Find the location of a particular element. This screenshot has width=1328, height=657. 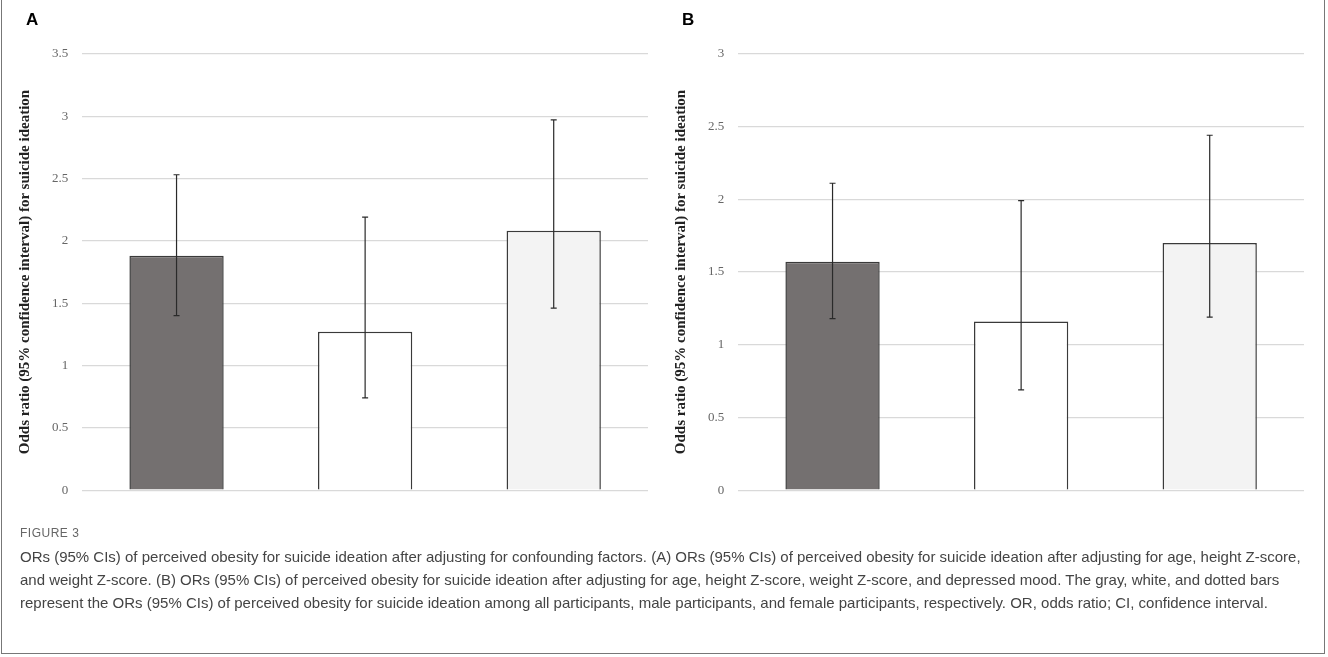

chart-title: B is located at coordinates (688, 20).